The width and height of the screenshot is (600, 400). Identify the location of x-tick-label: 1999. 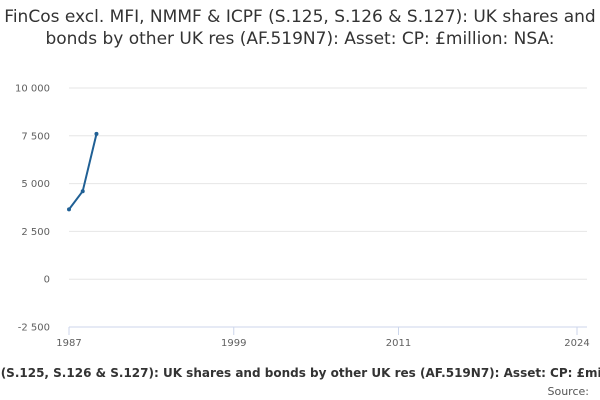
(233, 343).